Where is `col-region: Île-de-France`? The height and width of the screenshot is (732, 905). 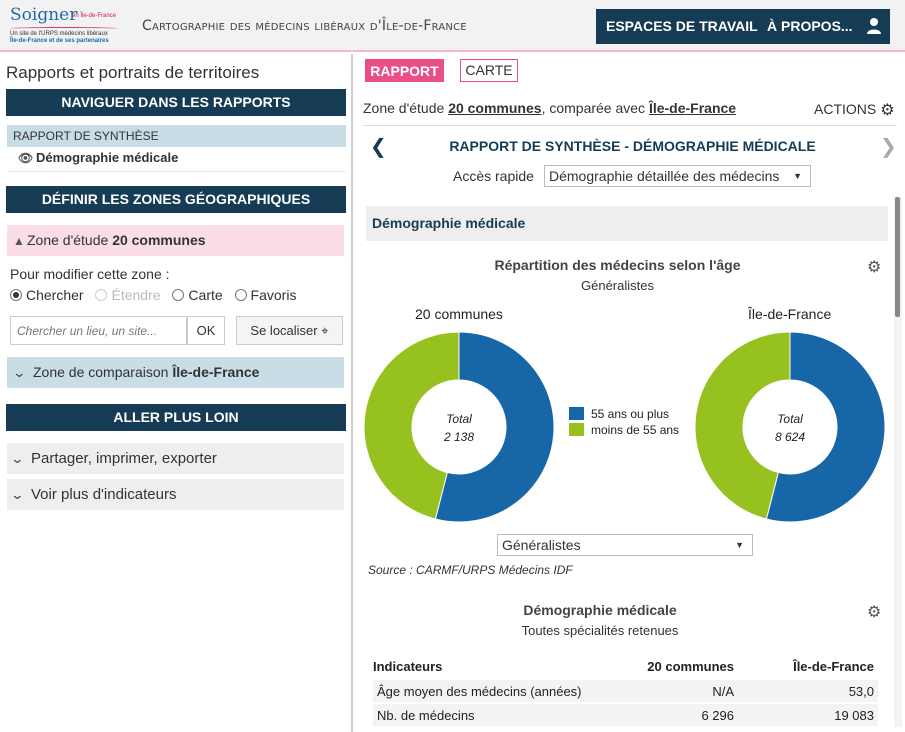
col-region: Île-de-France is located at coordinates (828, 667).